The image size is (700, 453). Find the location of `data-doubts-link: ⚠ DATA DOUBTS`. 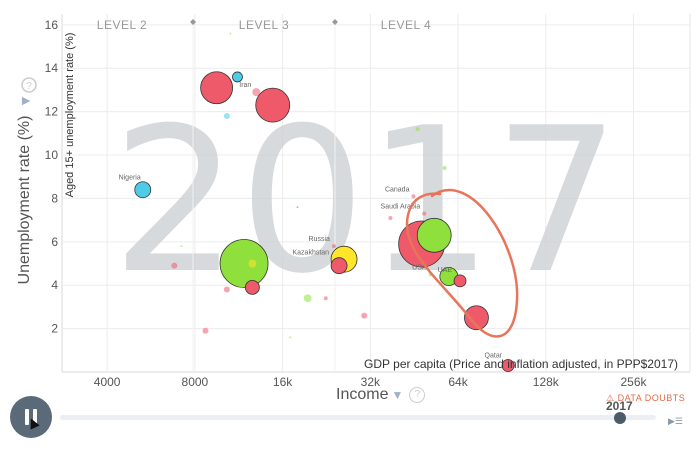

data-doubts-link: ⚠ DATA DOUBTS is located at coordinates (645, 398).